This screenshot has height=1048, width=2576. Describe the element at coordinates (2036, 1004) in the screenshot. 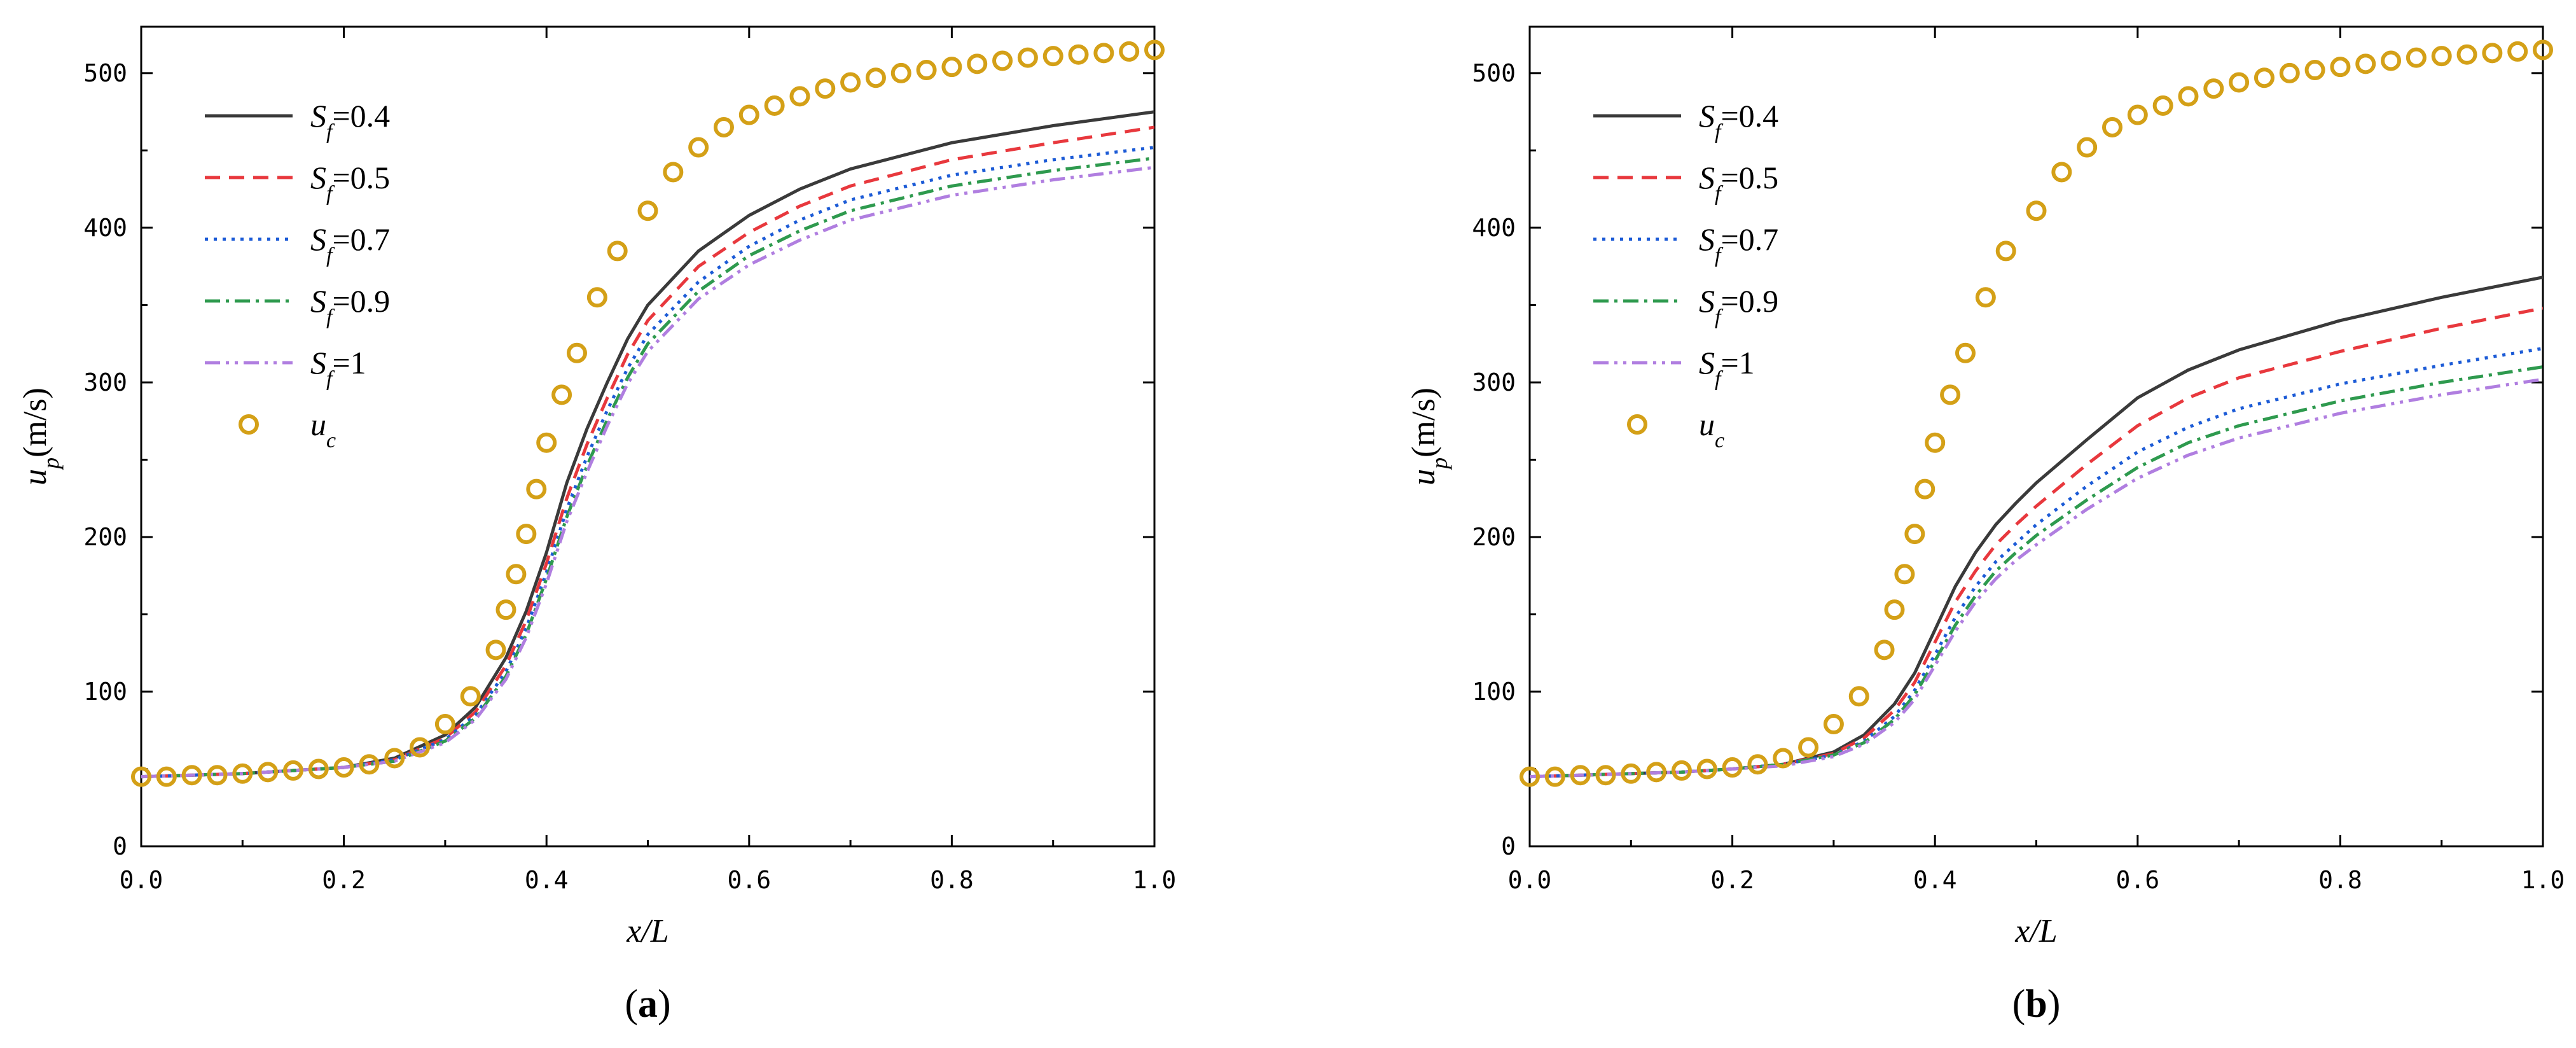

I see `panel-caption: (b)` at that location.